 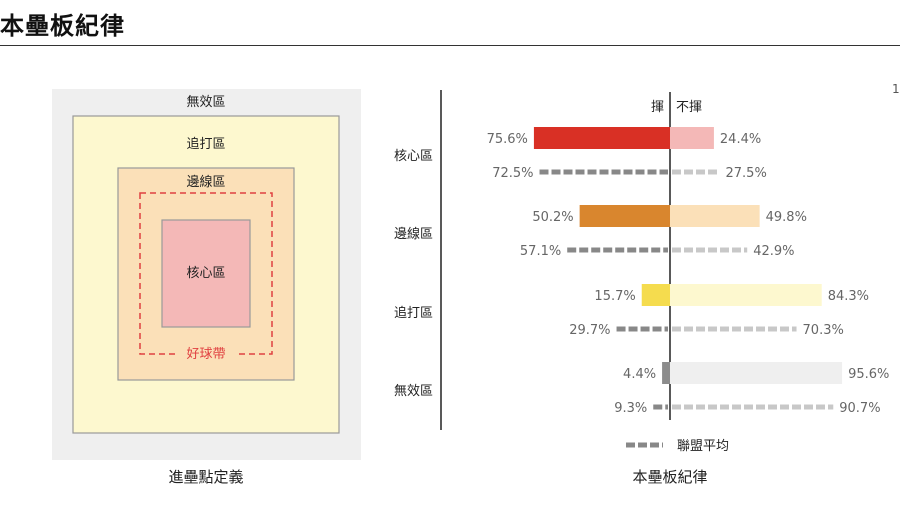 I want to click on league-take-label: 27.5%, so click(x=746, y=173).